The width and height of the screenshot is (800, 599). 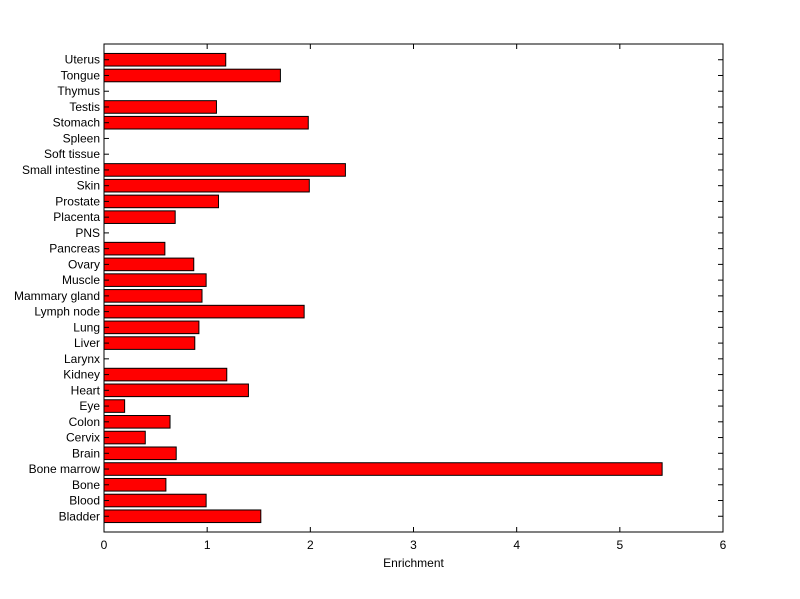 I want to click on x-tick-label: 4, so click(x=516, y=545).